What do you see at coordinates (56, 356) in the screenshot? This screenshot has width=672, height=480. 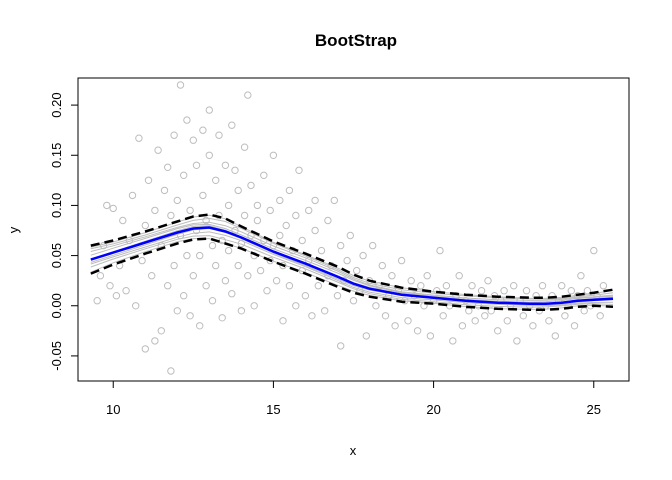 I see `y-tick-label: -0.05` at bounding box center [56, 356].